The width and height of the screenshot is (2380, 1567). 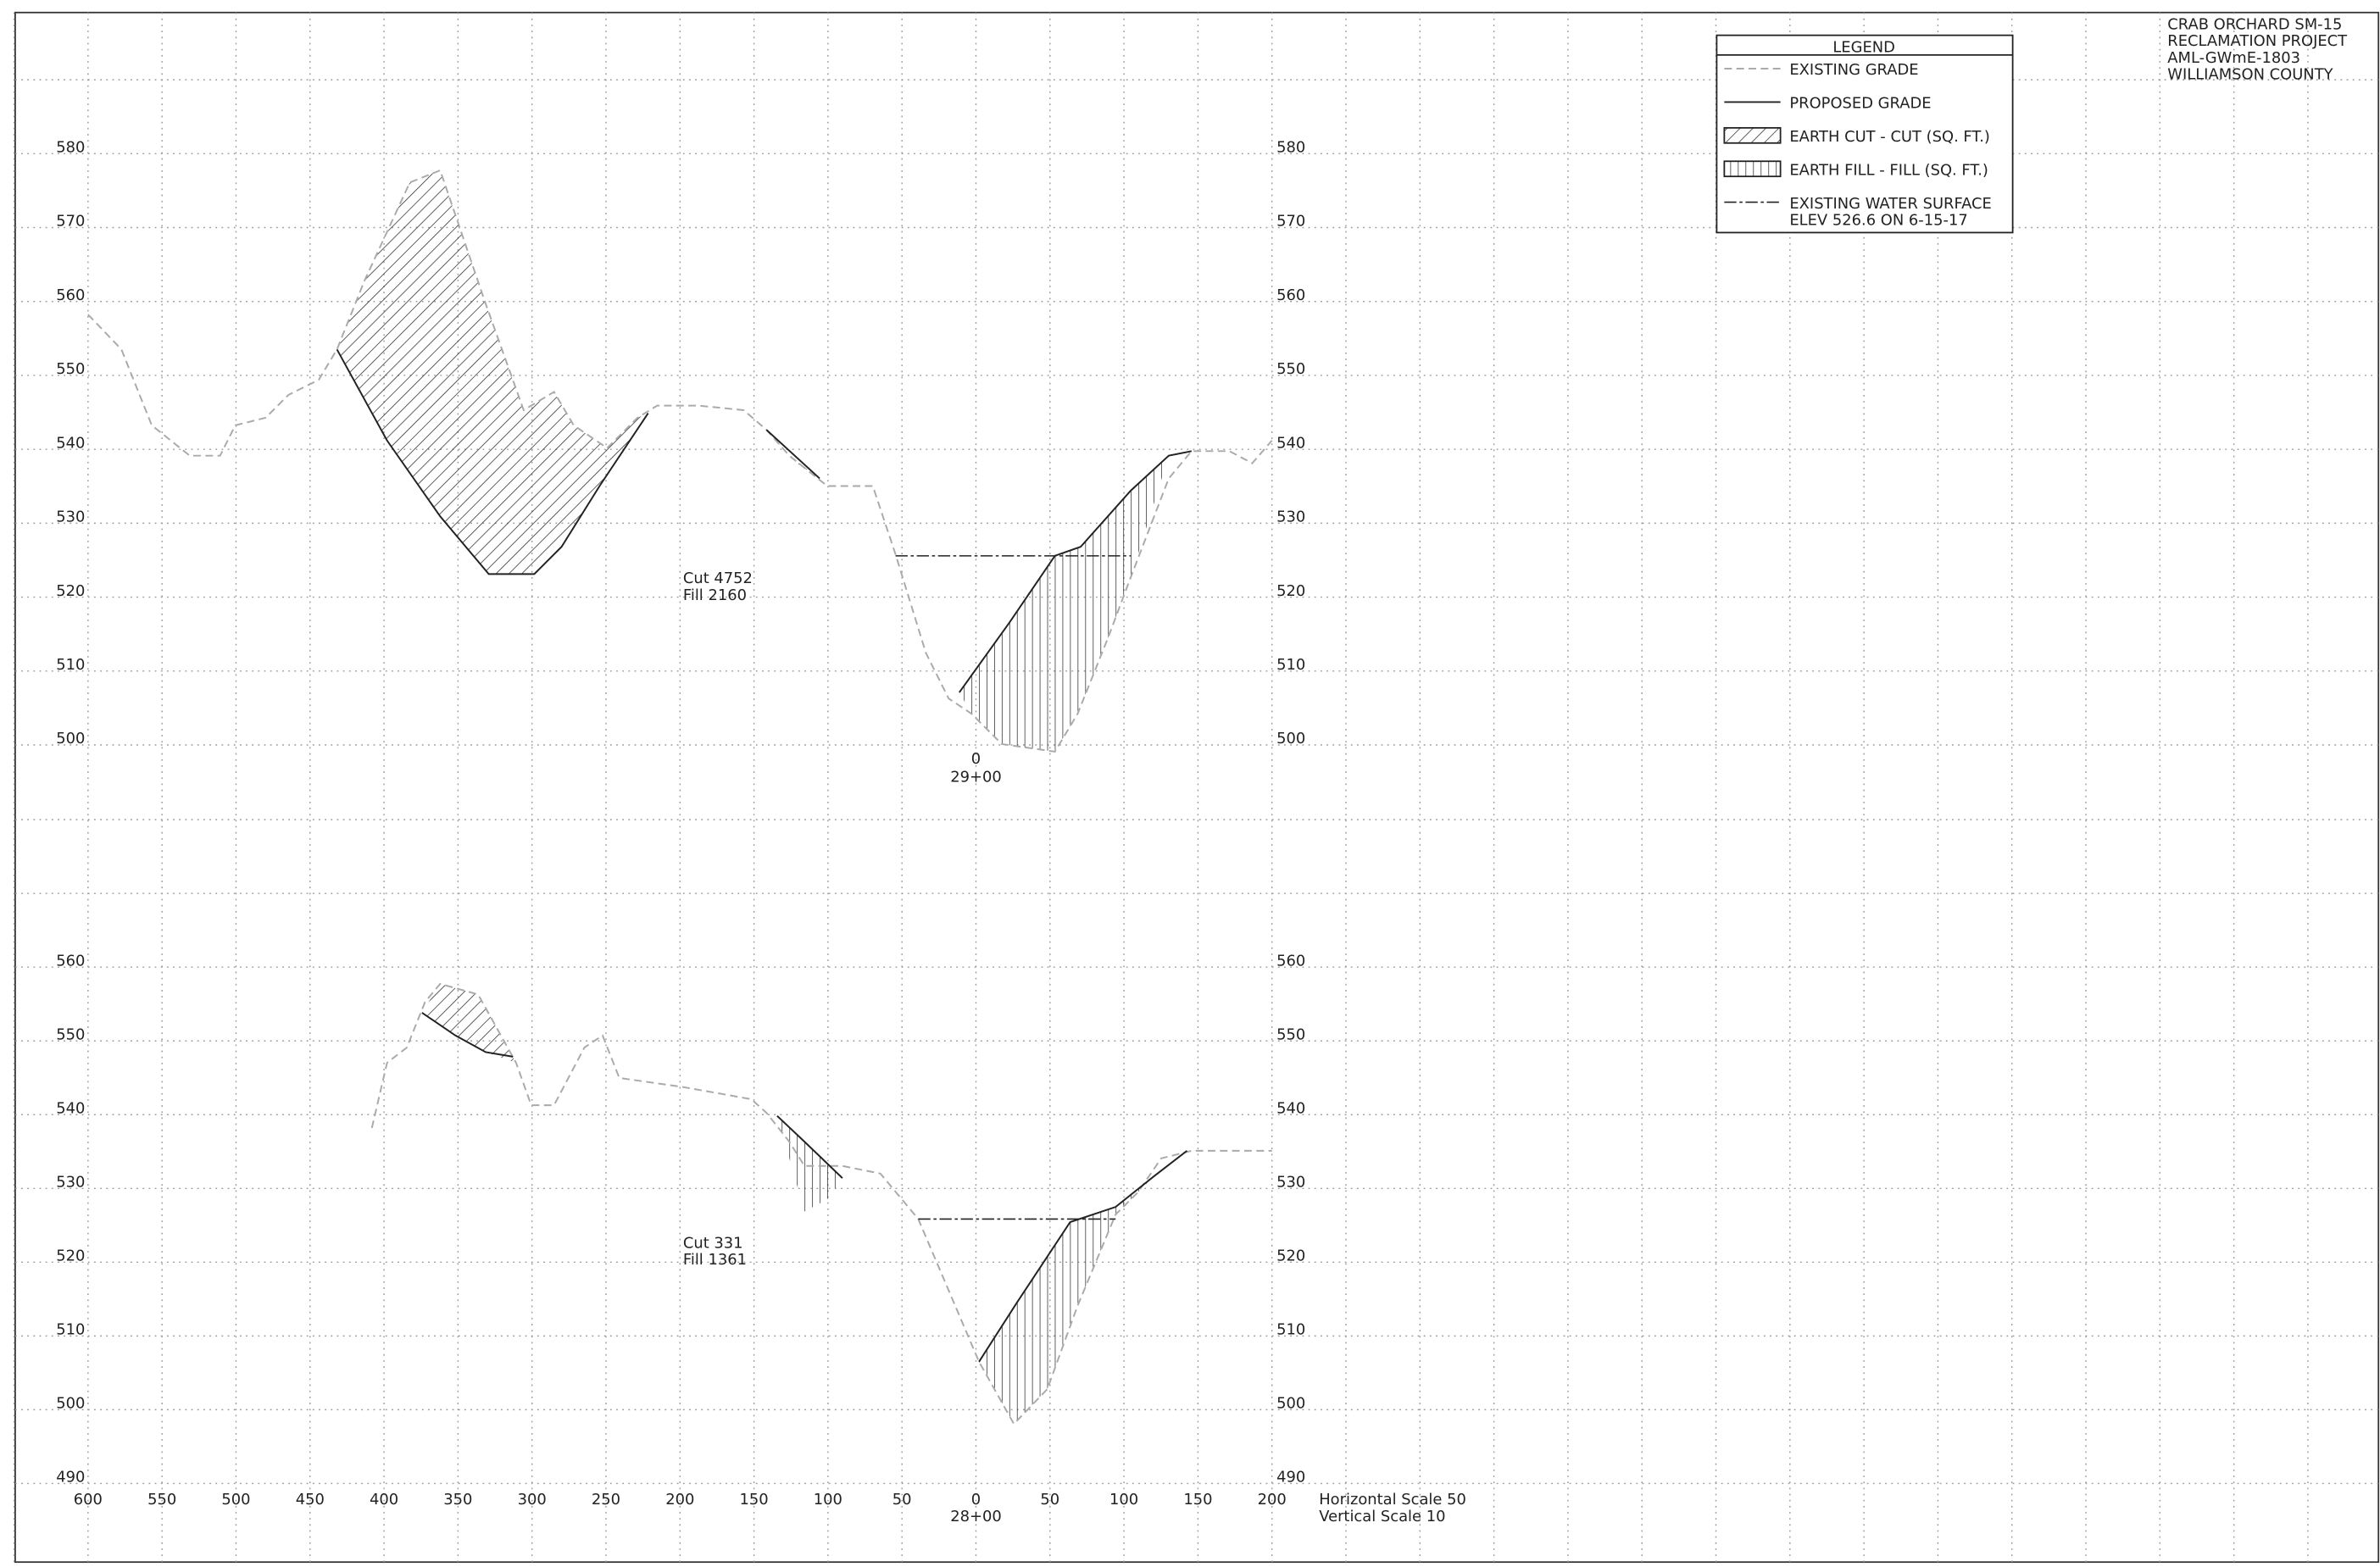 I want to click on station: 29+00, so click(x=976, y=777).